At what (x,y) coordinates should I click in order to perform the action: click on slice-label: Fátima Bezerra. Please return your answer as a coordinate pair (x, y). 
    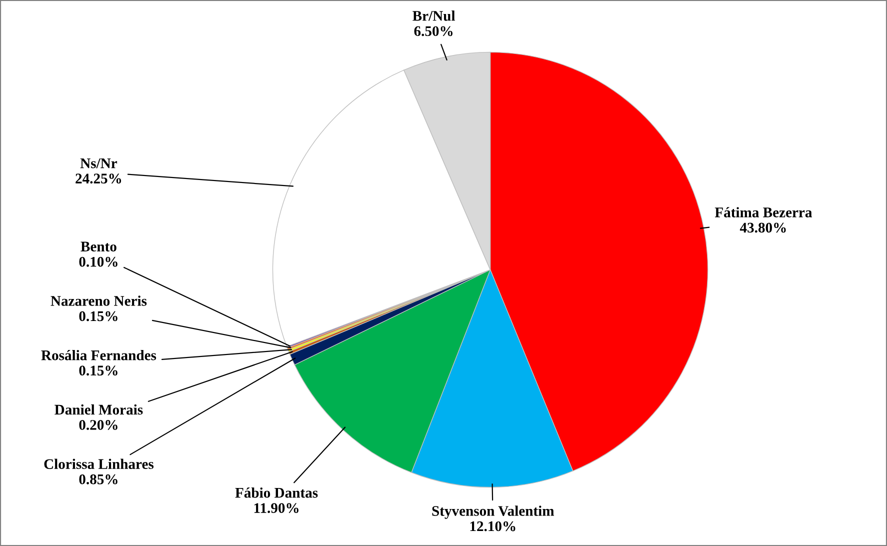
    Looking at the image, I should click on (763, 212).